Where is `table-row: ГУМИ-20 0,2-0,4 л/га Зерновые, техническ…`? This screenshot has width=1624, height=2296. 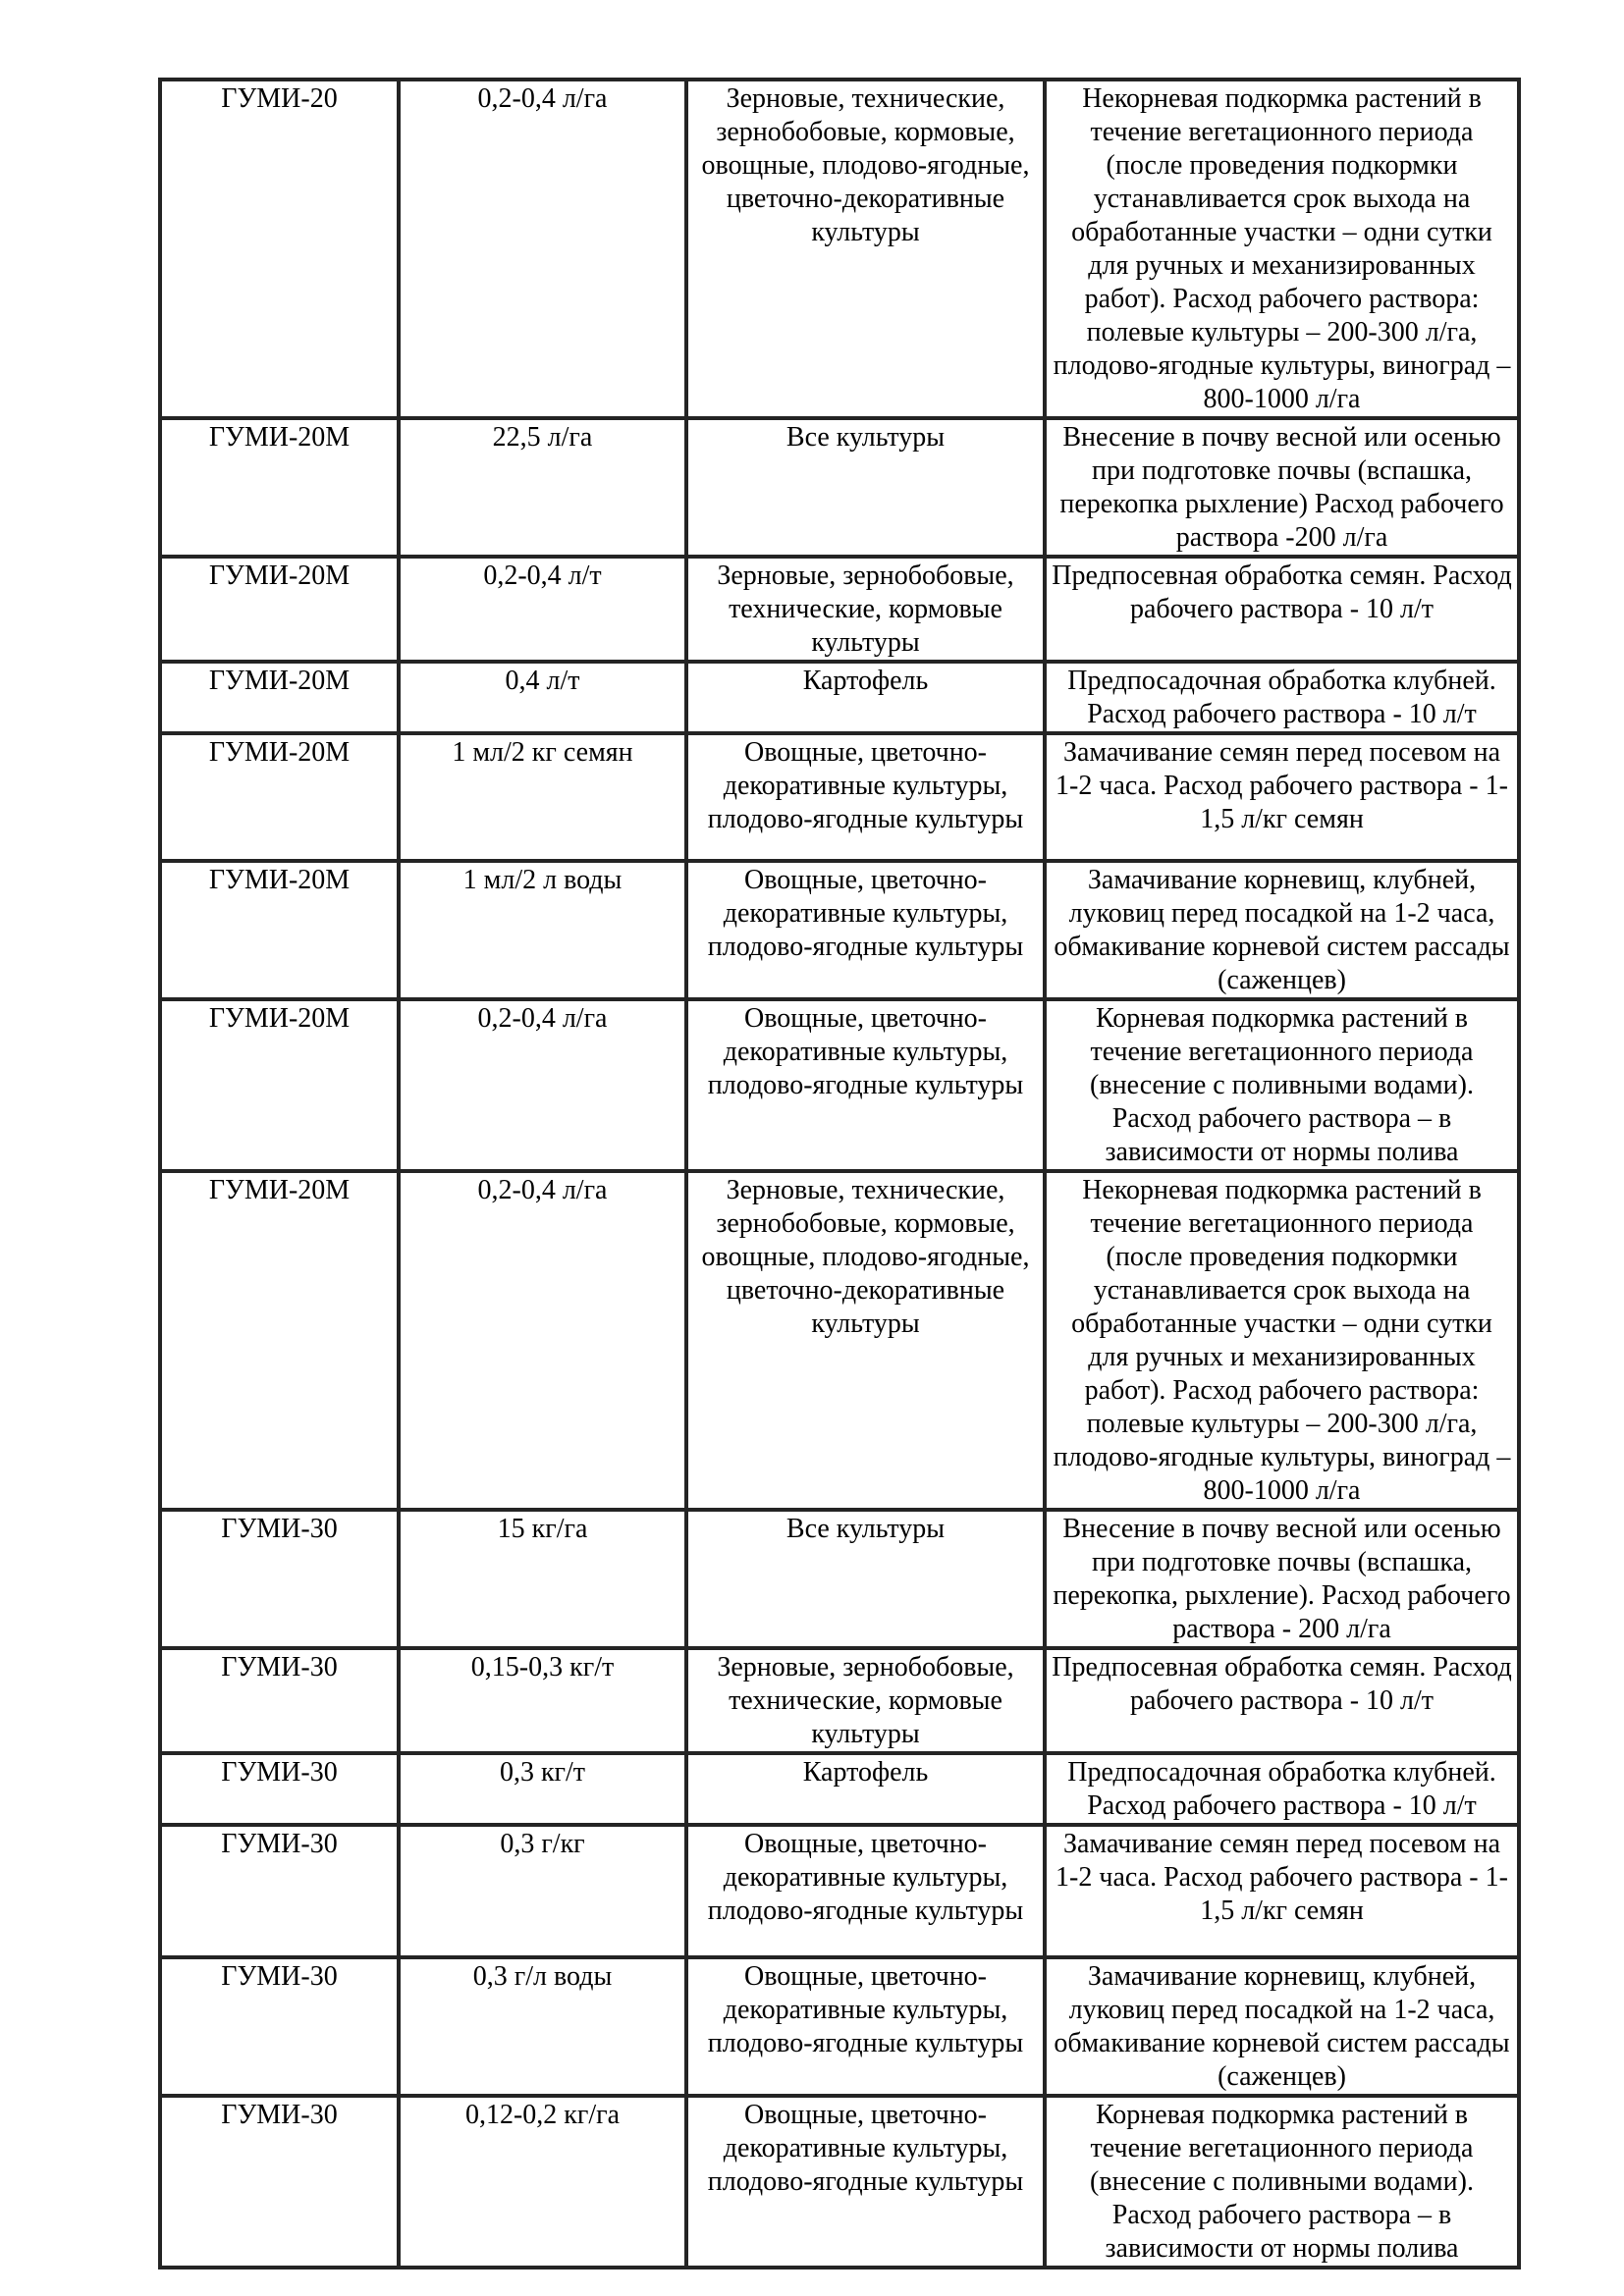 table-row: ГУМИ-20 0,2-0,4 л/га Зерновые, техническ… is located at coordinates (839, 249).